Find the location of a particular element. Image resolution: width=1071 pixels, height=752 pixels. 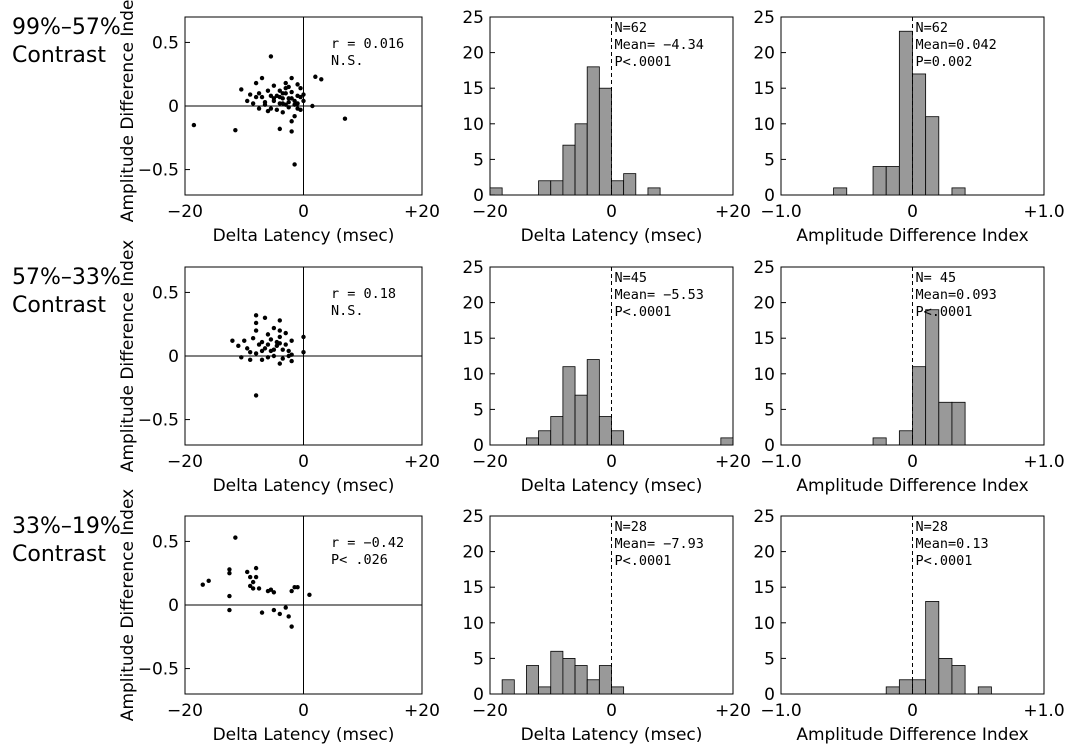

y-axis-label: Amplitude Difference Index is located at coordinates (128, 111).